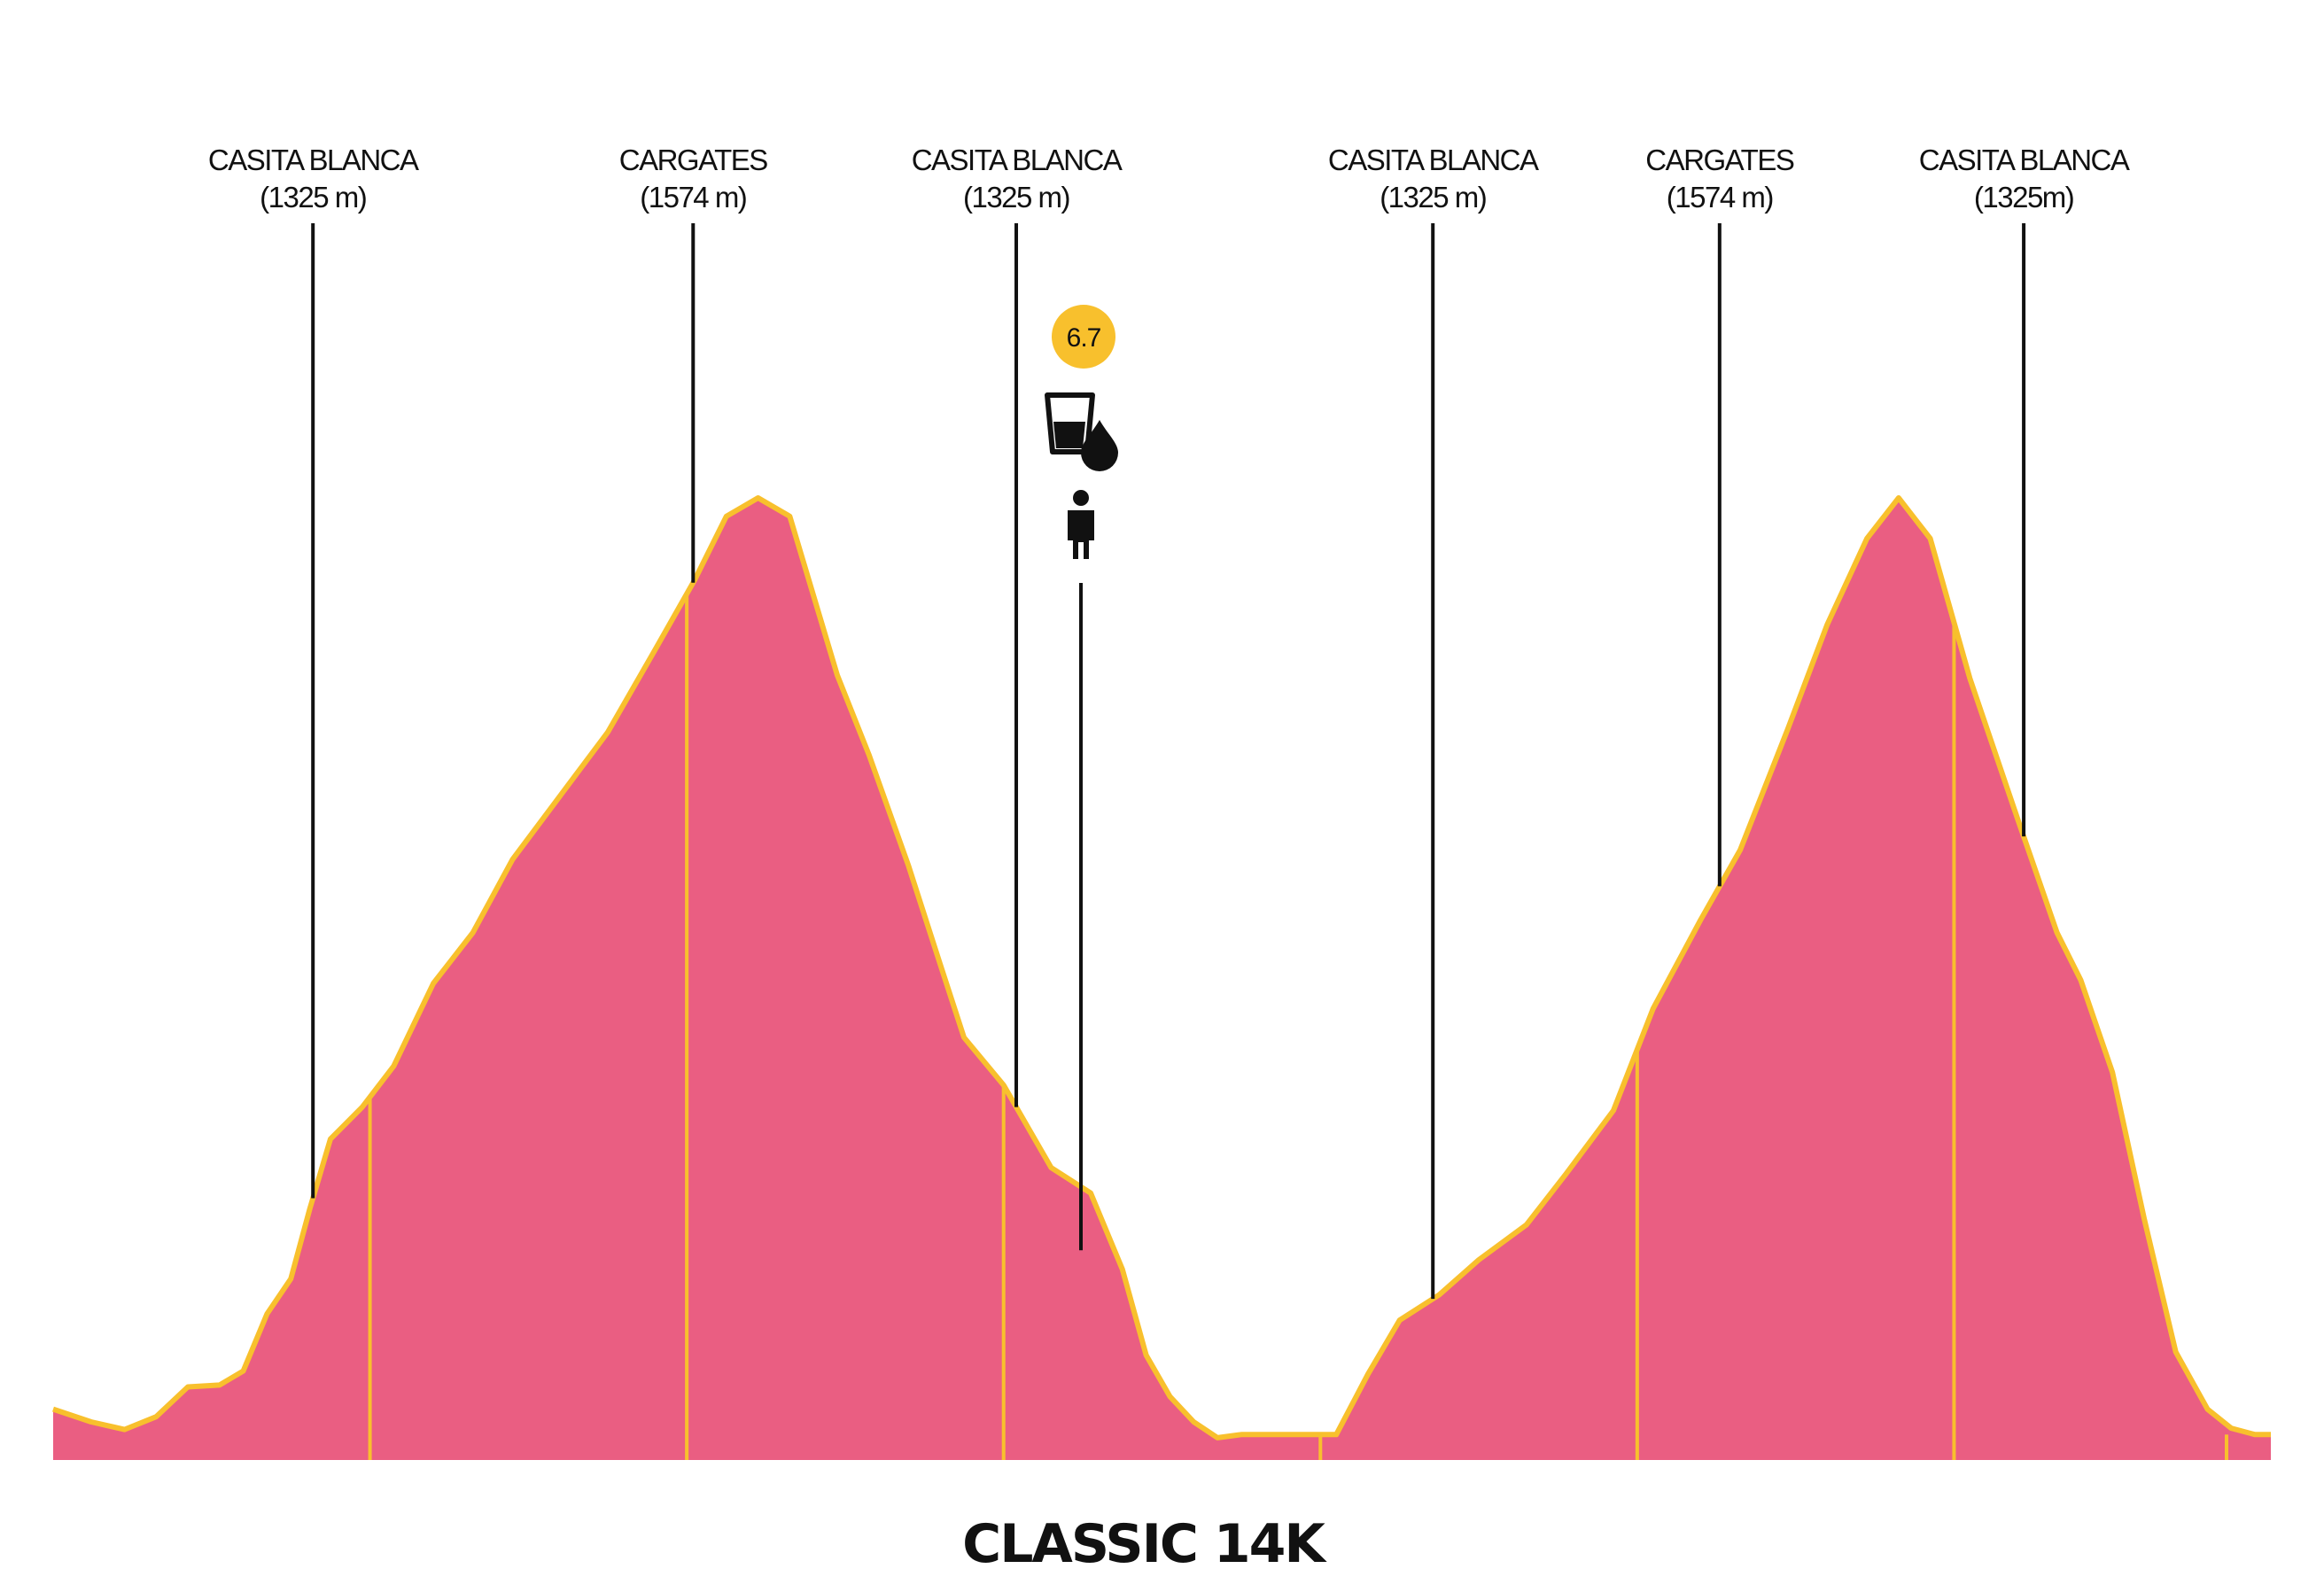 The width and height of the screenshot is (2324, 1592). I want to click on aid-station-km-label: 6.7, so click(1084, 338).